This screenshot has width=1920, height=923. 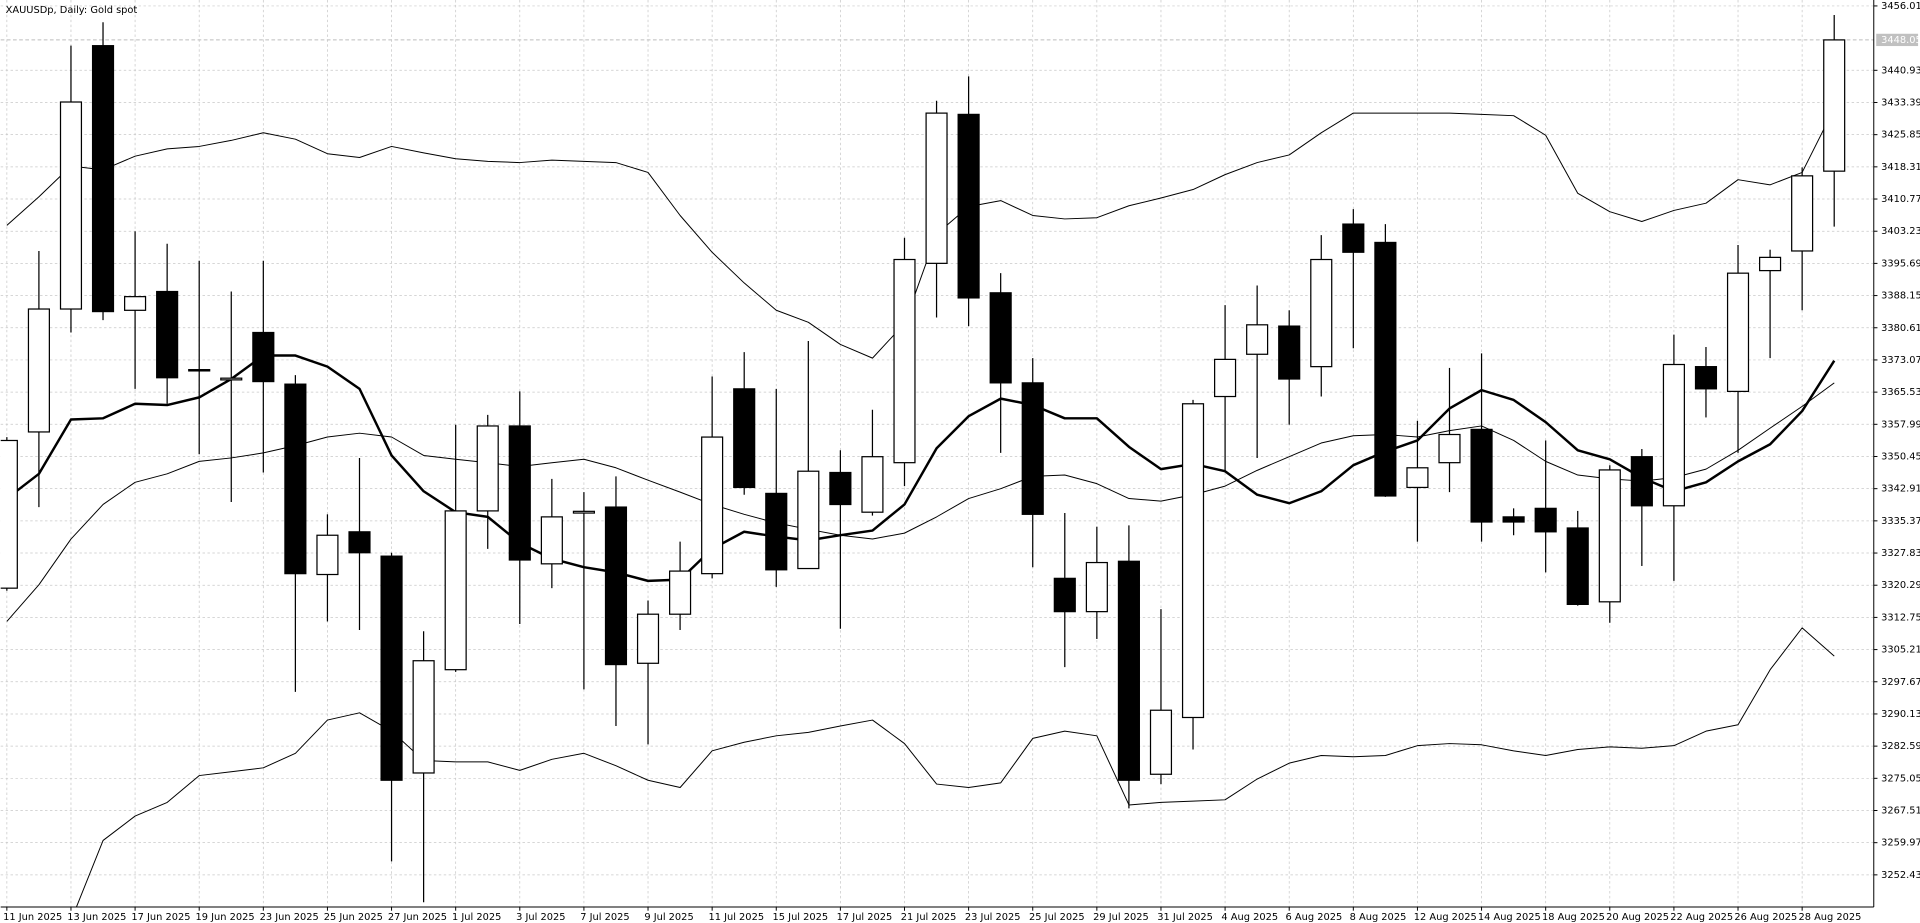 What do you see at coordinates (1900, 650) in the screenshot?
I see `y-tick-label: 3305.21` at bounding box center [1900, 650].